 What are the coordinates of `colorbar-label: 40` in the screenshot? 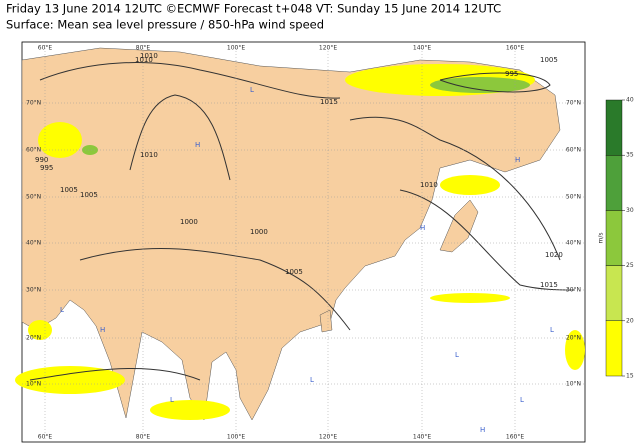 It's located at (630, 100).